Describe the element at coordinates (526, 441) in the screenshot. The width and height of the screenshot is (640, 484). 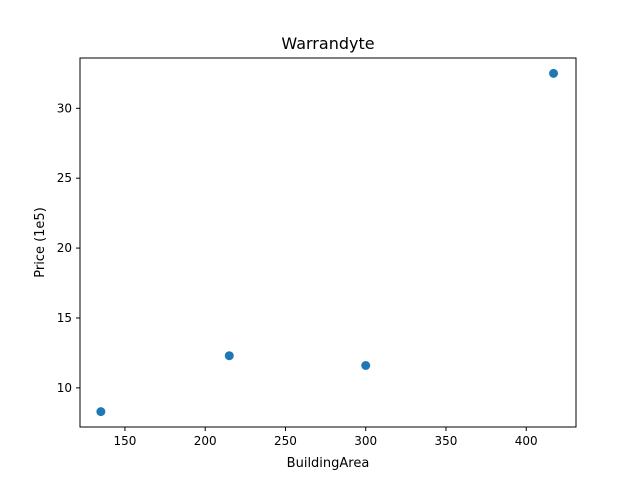
I see `x-tick-label: 400` at that location.